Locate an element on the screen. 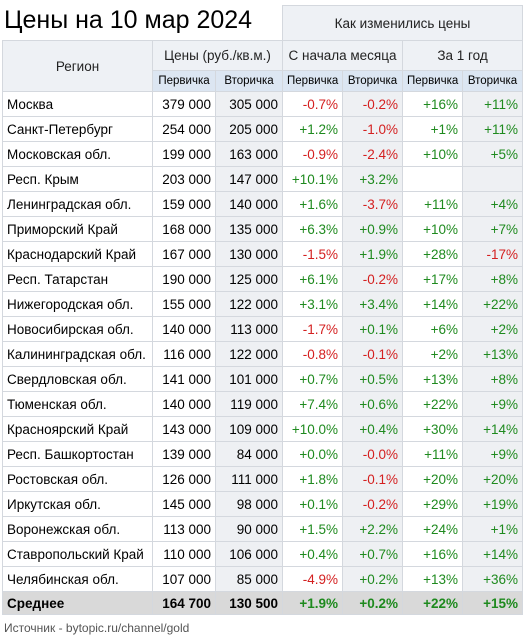 This screenshot has width=526, height=641. value-cell: 113 000 is located at coordinates (184, 529).